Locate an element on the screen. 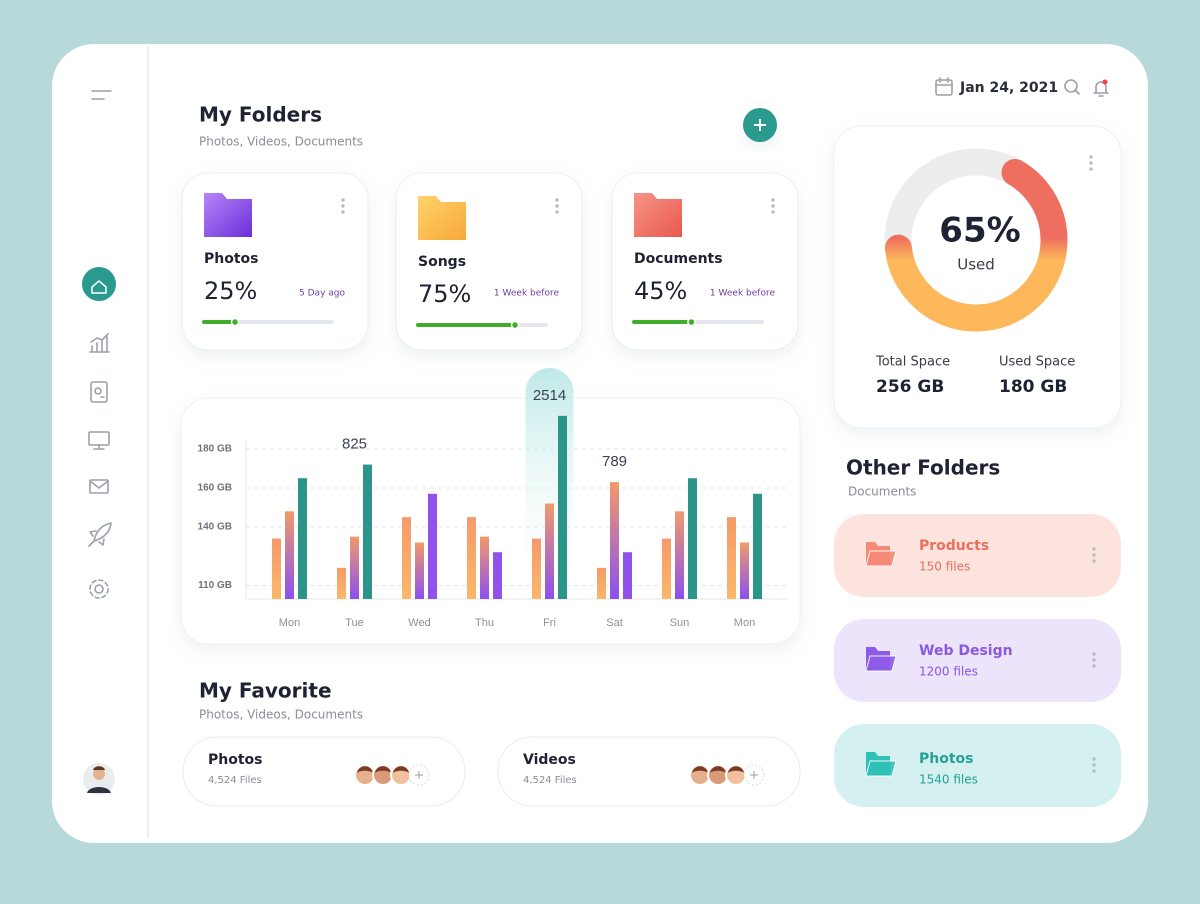 The width and height of the screenshot is (1200, 904). calendar-icon is located at coordinates (944, 86).